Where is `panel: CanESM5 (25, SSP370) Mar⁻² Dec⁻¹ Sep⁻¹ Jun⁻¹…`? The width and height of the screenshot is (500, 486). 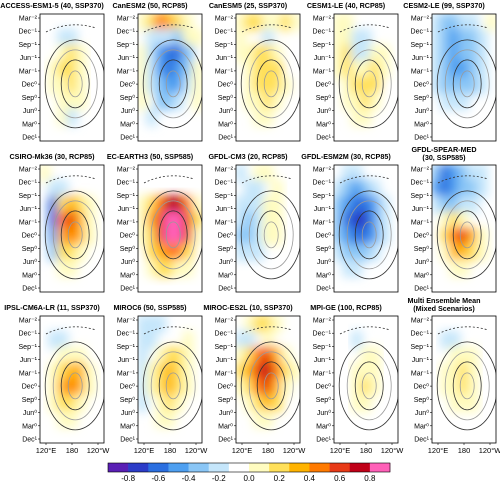
panel: CanESM5 (25, SSP370) Mar⁻² Dec⁻¹ Sep⁻¹ Jun⁻¹… is located at coordinates (255, 71).